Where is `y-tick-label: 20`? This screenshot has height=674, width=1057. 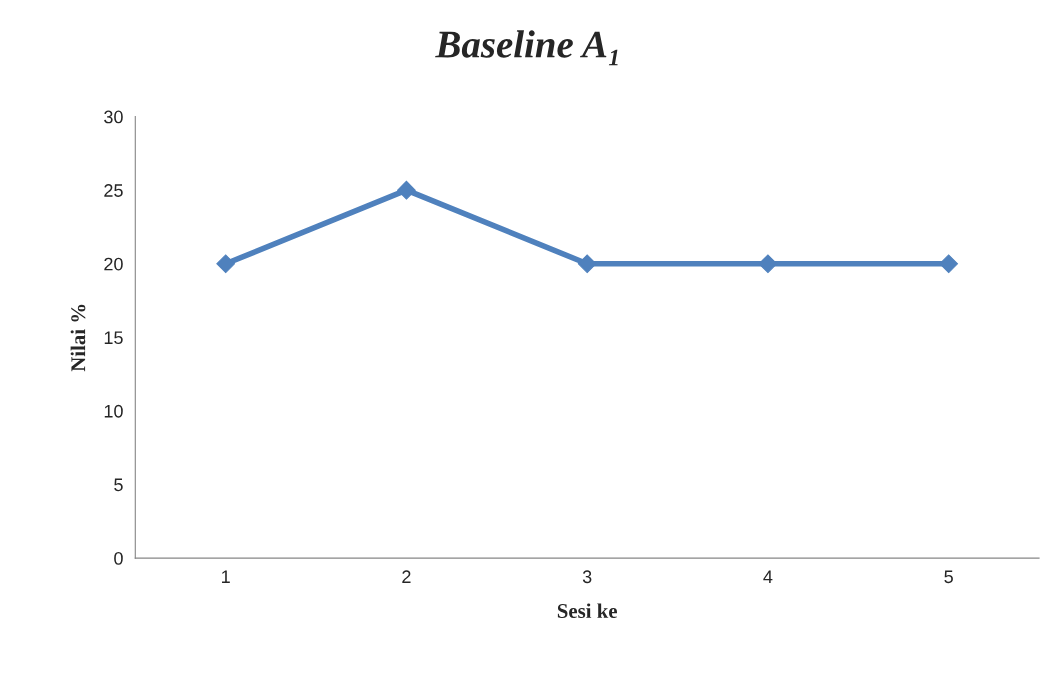 y-tick-label: 20 is located at coordinates (113, 264).